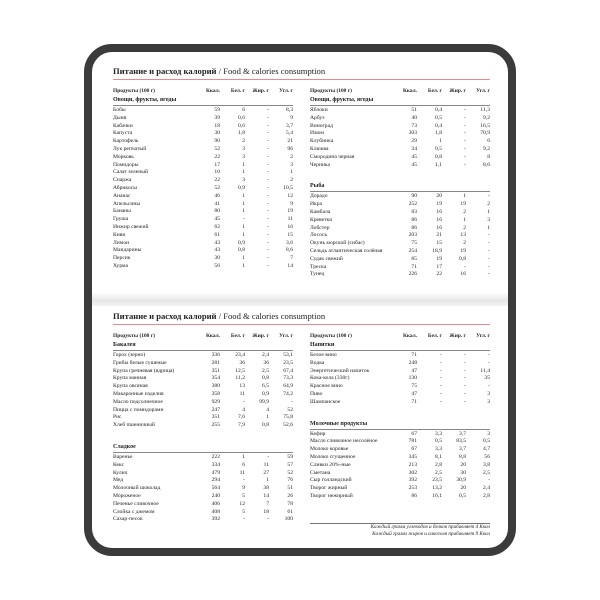 The height and width of the screenshot is (600, 600). What do you see at coordinates (414, 495) in the screenshot?
I see `nutrient-value: 86` at bounding box center [414, 495].